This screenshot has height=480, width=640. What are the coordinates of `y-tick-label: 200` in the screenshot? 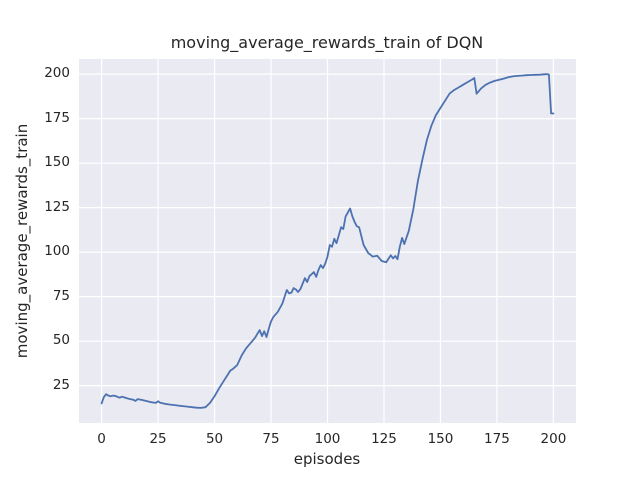 It's located at (57, 73).